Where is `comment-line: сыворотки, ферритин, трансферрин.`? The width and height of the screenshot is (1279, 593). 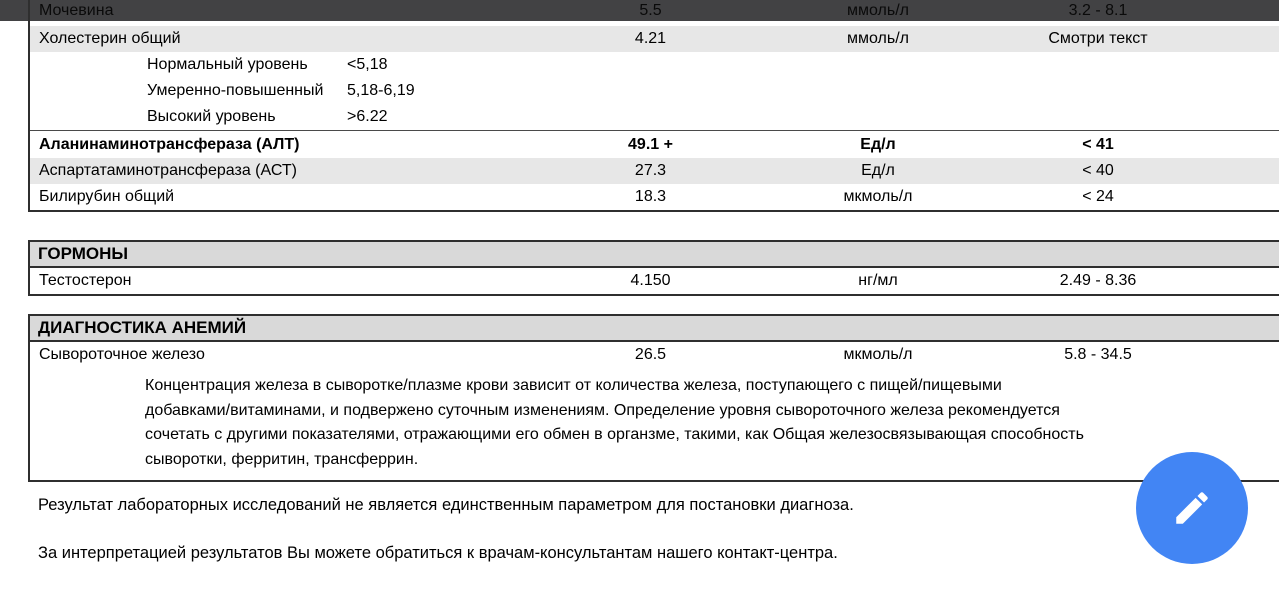
comment-line: сыворотки, ферритин, трансферрин. is located at coordinates (282, 459).